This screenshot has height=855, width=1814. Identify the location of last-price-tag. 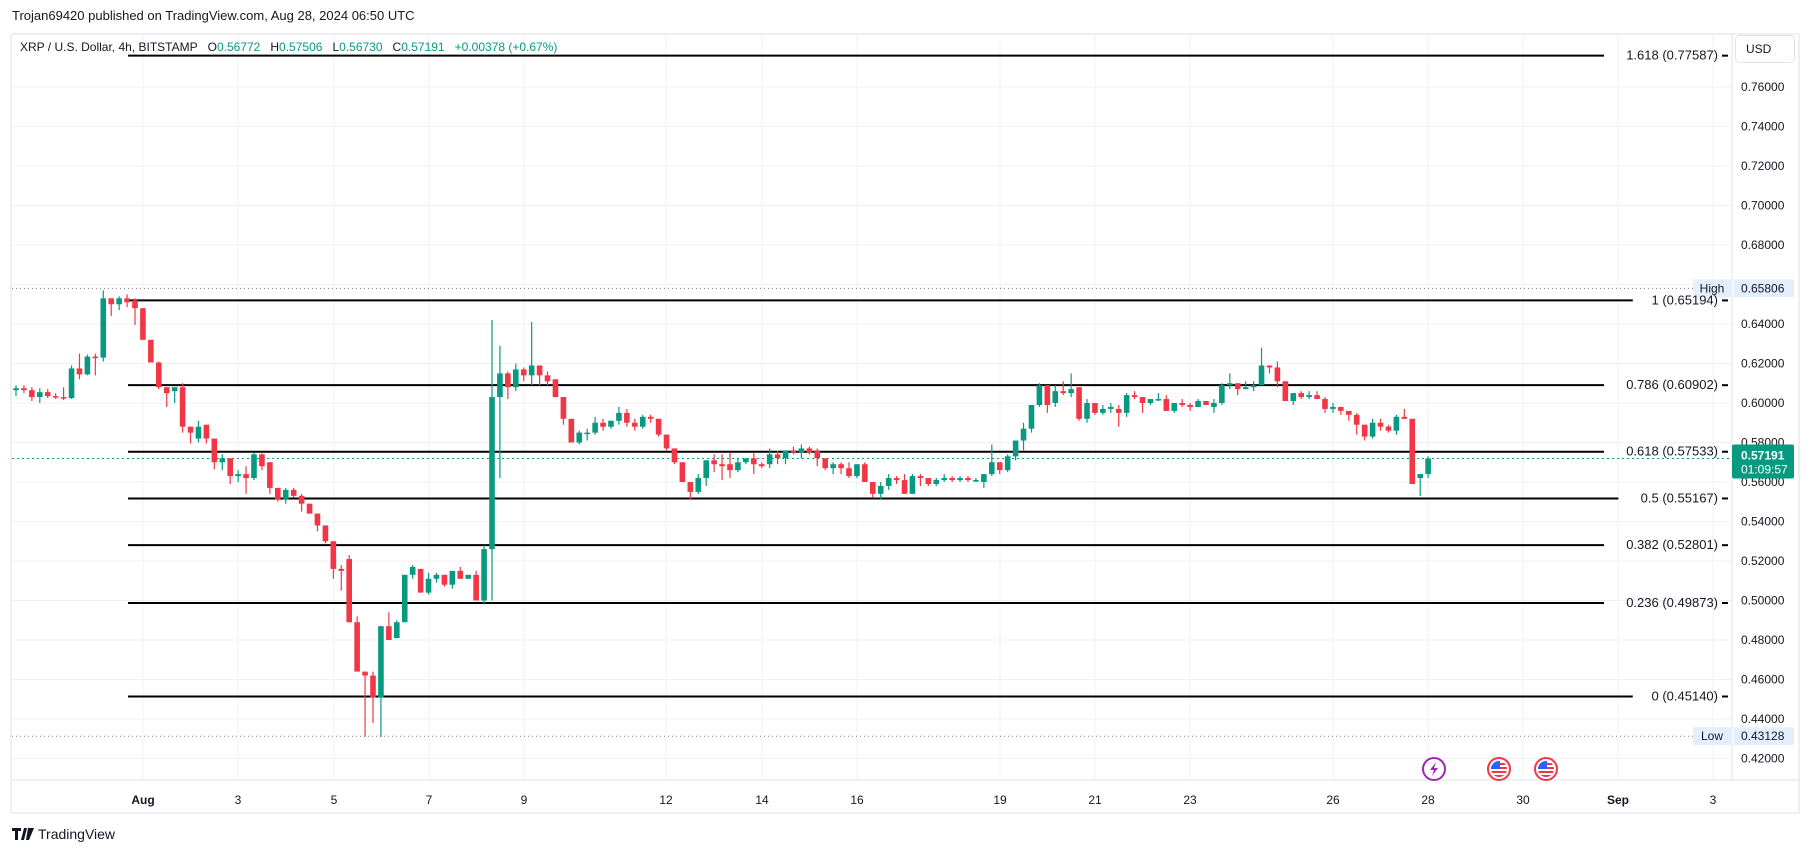
(1763, 461).